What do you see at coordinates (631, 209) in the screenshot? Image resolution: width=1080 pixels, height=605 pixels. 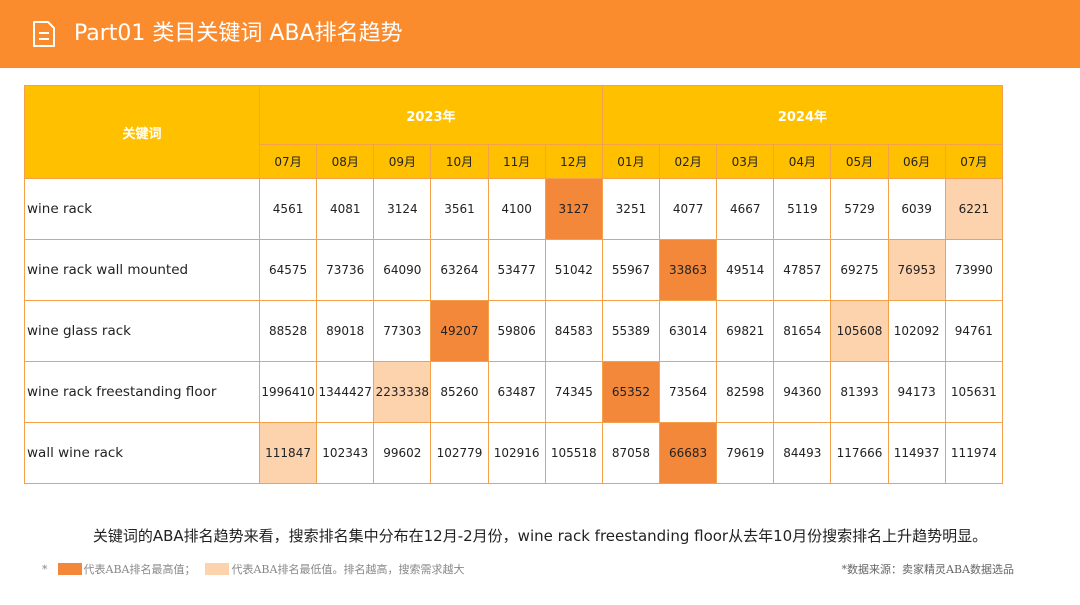 I see `rank-cell: 3251` at bounding box center [631, 209].